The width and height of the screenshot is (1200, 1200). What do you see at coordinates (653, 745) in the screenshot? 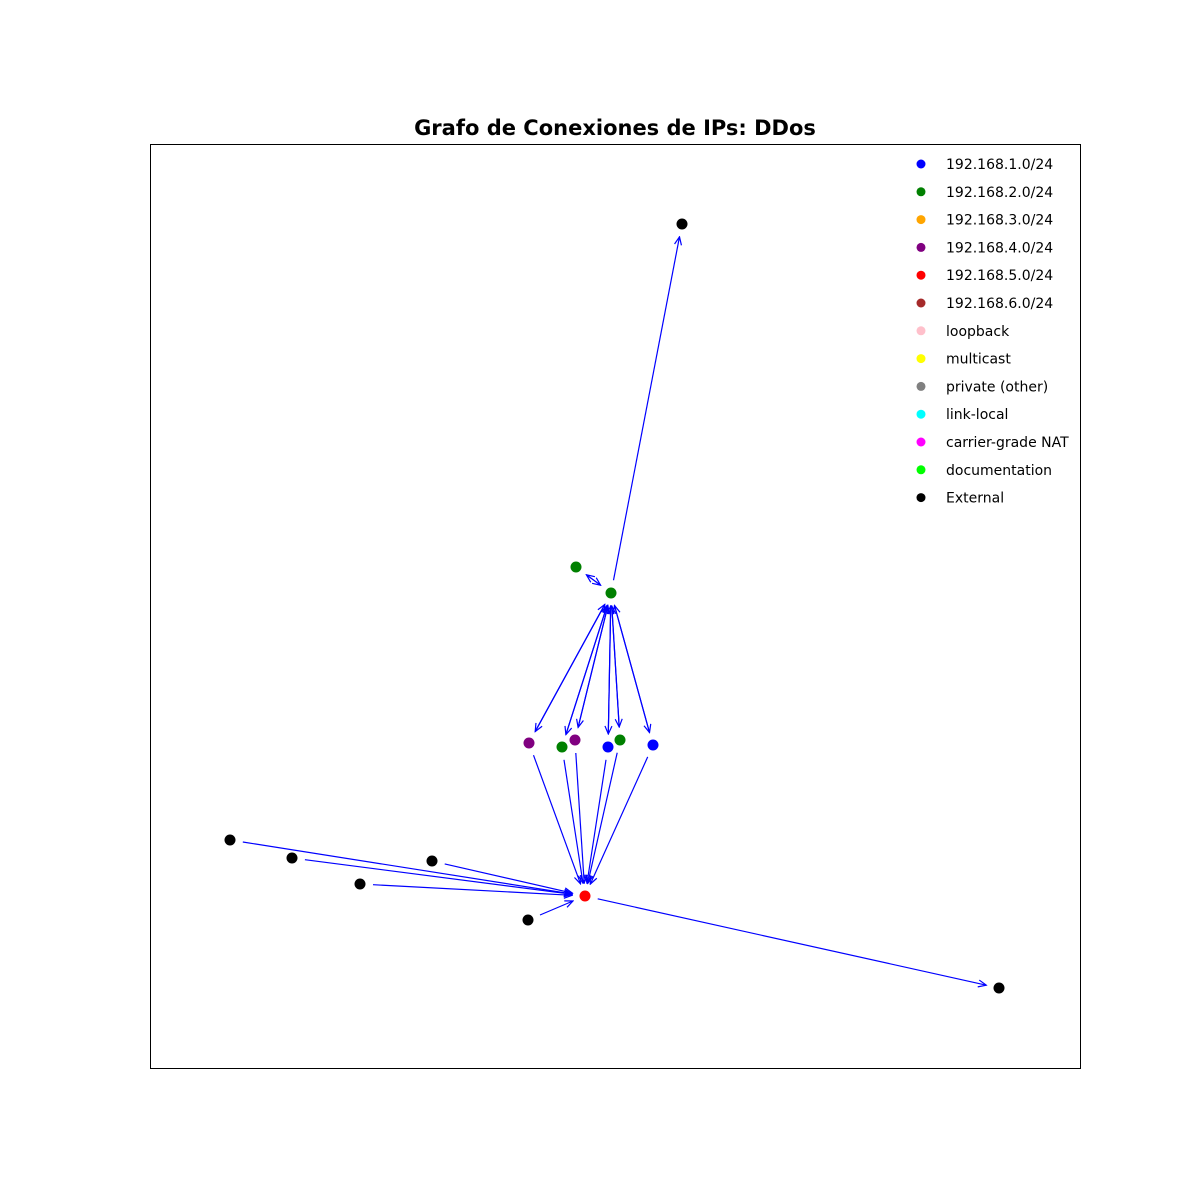
I see `node-n9` at bounding box center [653, 745].